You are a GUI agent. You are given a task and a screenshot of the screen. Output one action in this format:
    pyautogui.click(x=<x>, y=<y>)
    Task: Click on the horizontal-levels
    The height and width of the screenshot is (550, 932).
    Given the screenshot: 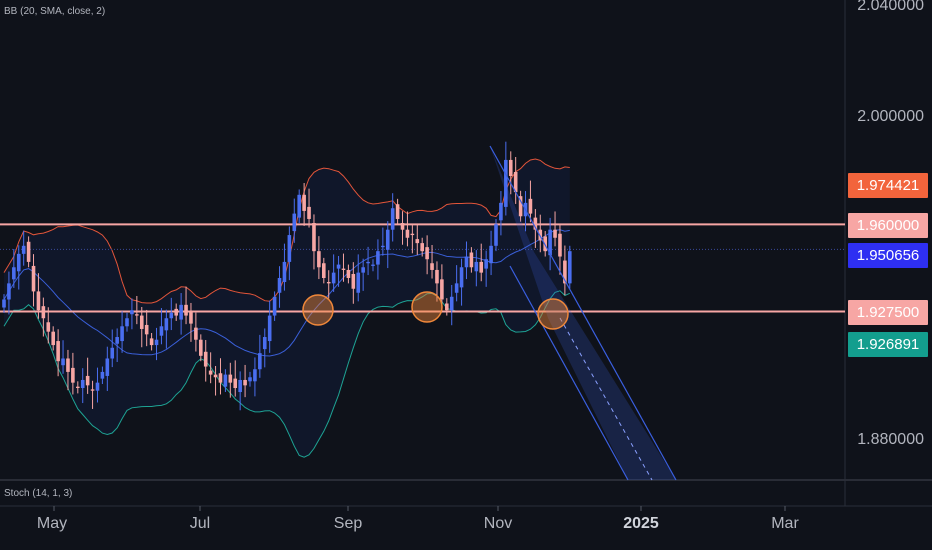 What is the action you would take?
    pyautogui.click(x=422, y=268)
    